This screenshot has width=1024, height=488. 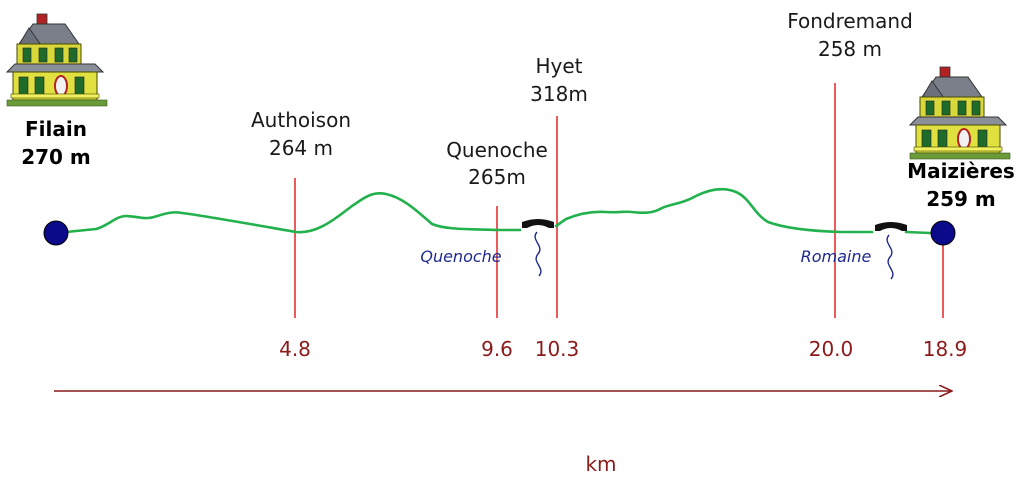 What do you see at coordinates (497, 150) in the screenshot?
I see `waypoint-quenoche-name: Quenoche` at bounding box center [497, 150].